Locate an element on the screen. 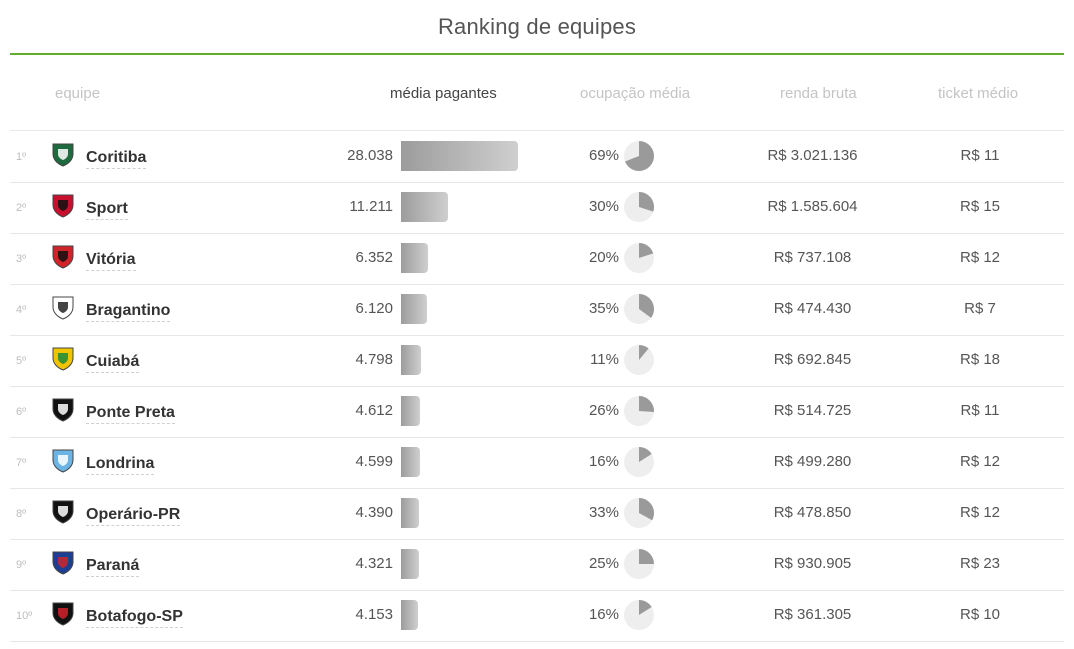 The image size is (1074, 649). media-pagantes-value: 4.153 is located at coordinates (374, 614).